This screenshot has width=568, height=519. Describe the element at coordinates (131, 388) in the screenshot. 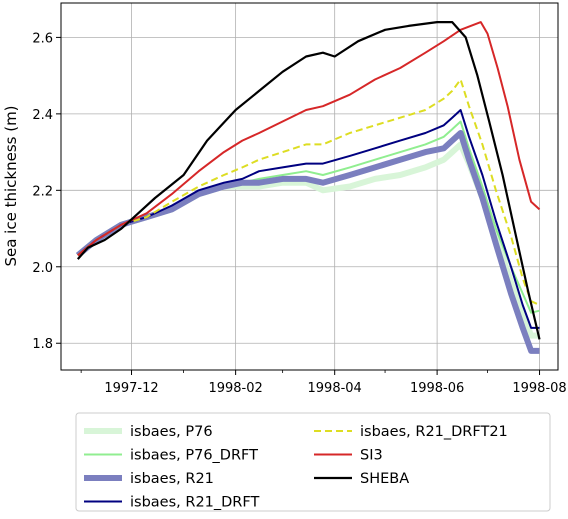

I see `x-tick-label: 1997-12` at that location.